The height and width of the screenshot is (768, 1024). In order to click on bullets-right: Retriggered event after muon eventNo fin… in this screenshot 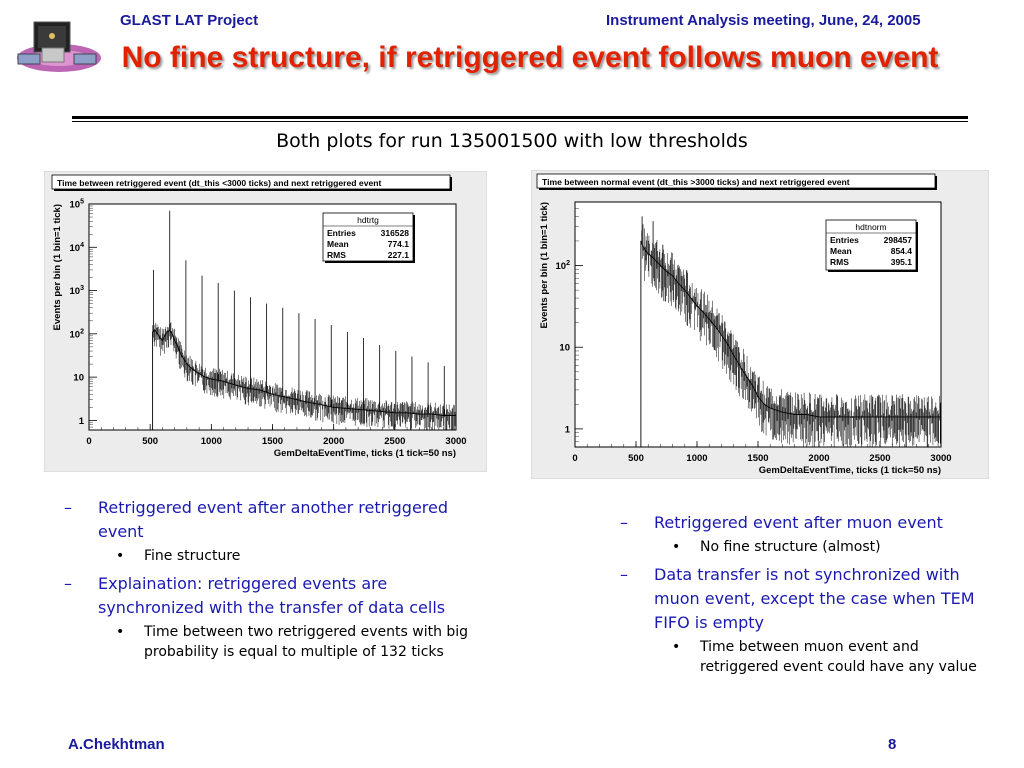, I will do `click(810, 597)`.